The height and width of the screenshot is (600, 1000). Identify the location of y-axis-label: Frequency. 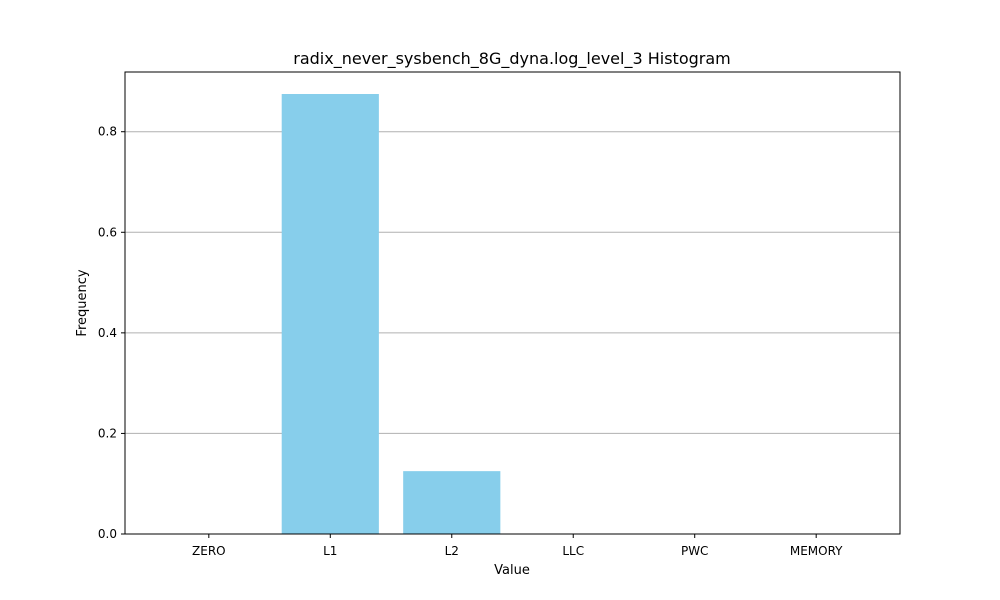
(82, 302).